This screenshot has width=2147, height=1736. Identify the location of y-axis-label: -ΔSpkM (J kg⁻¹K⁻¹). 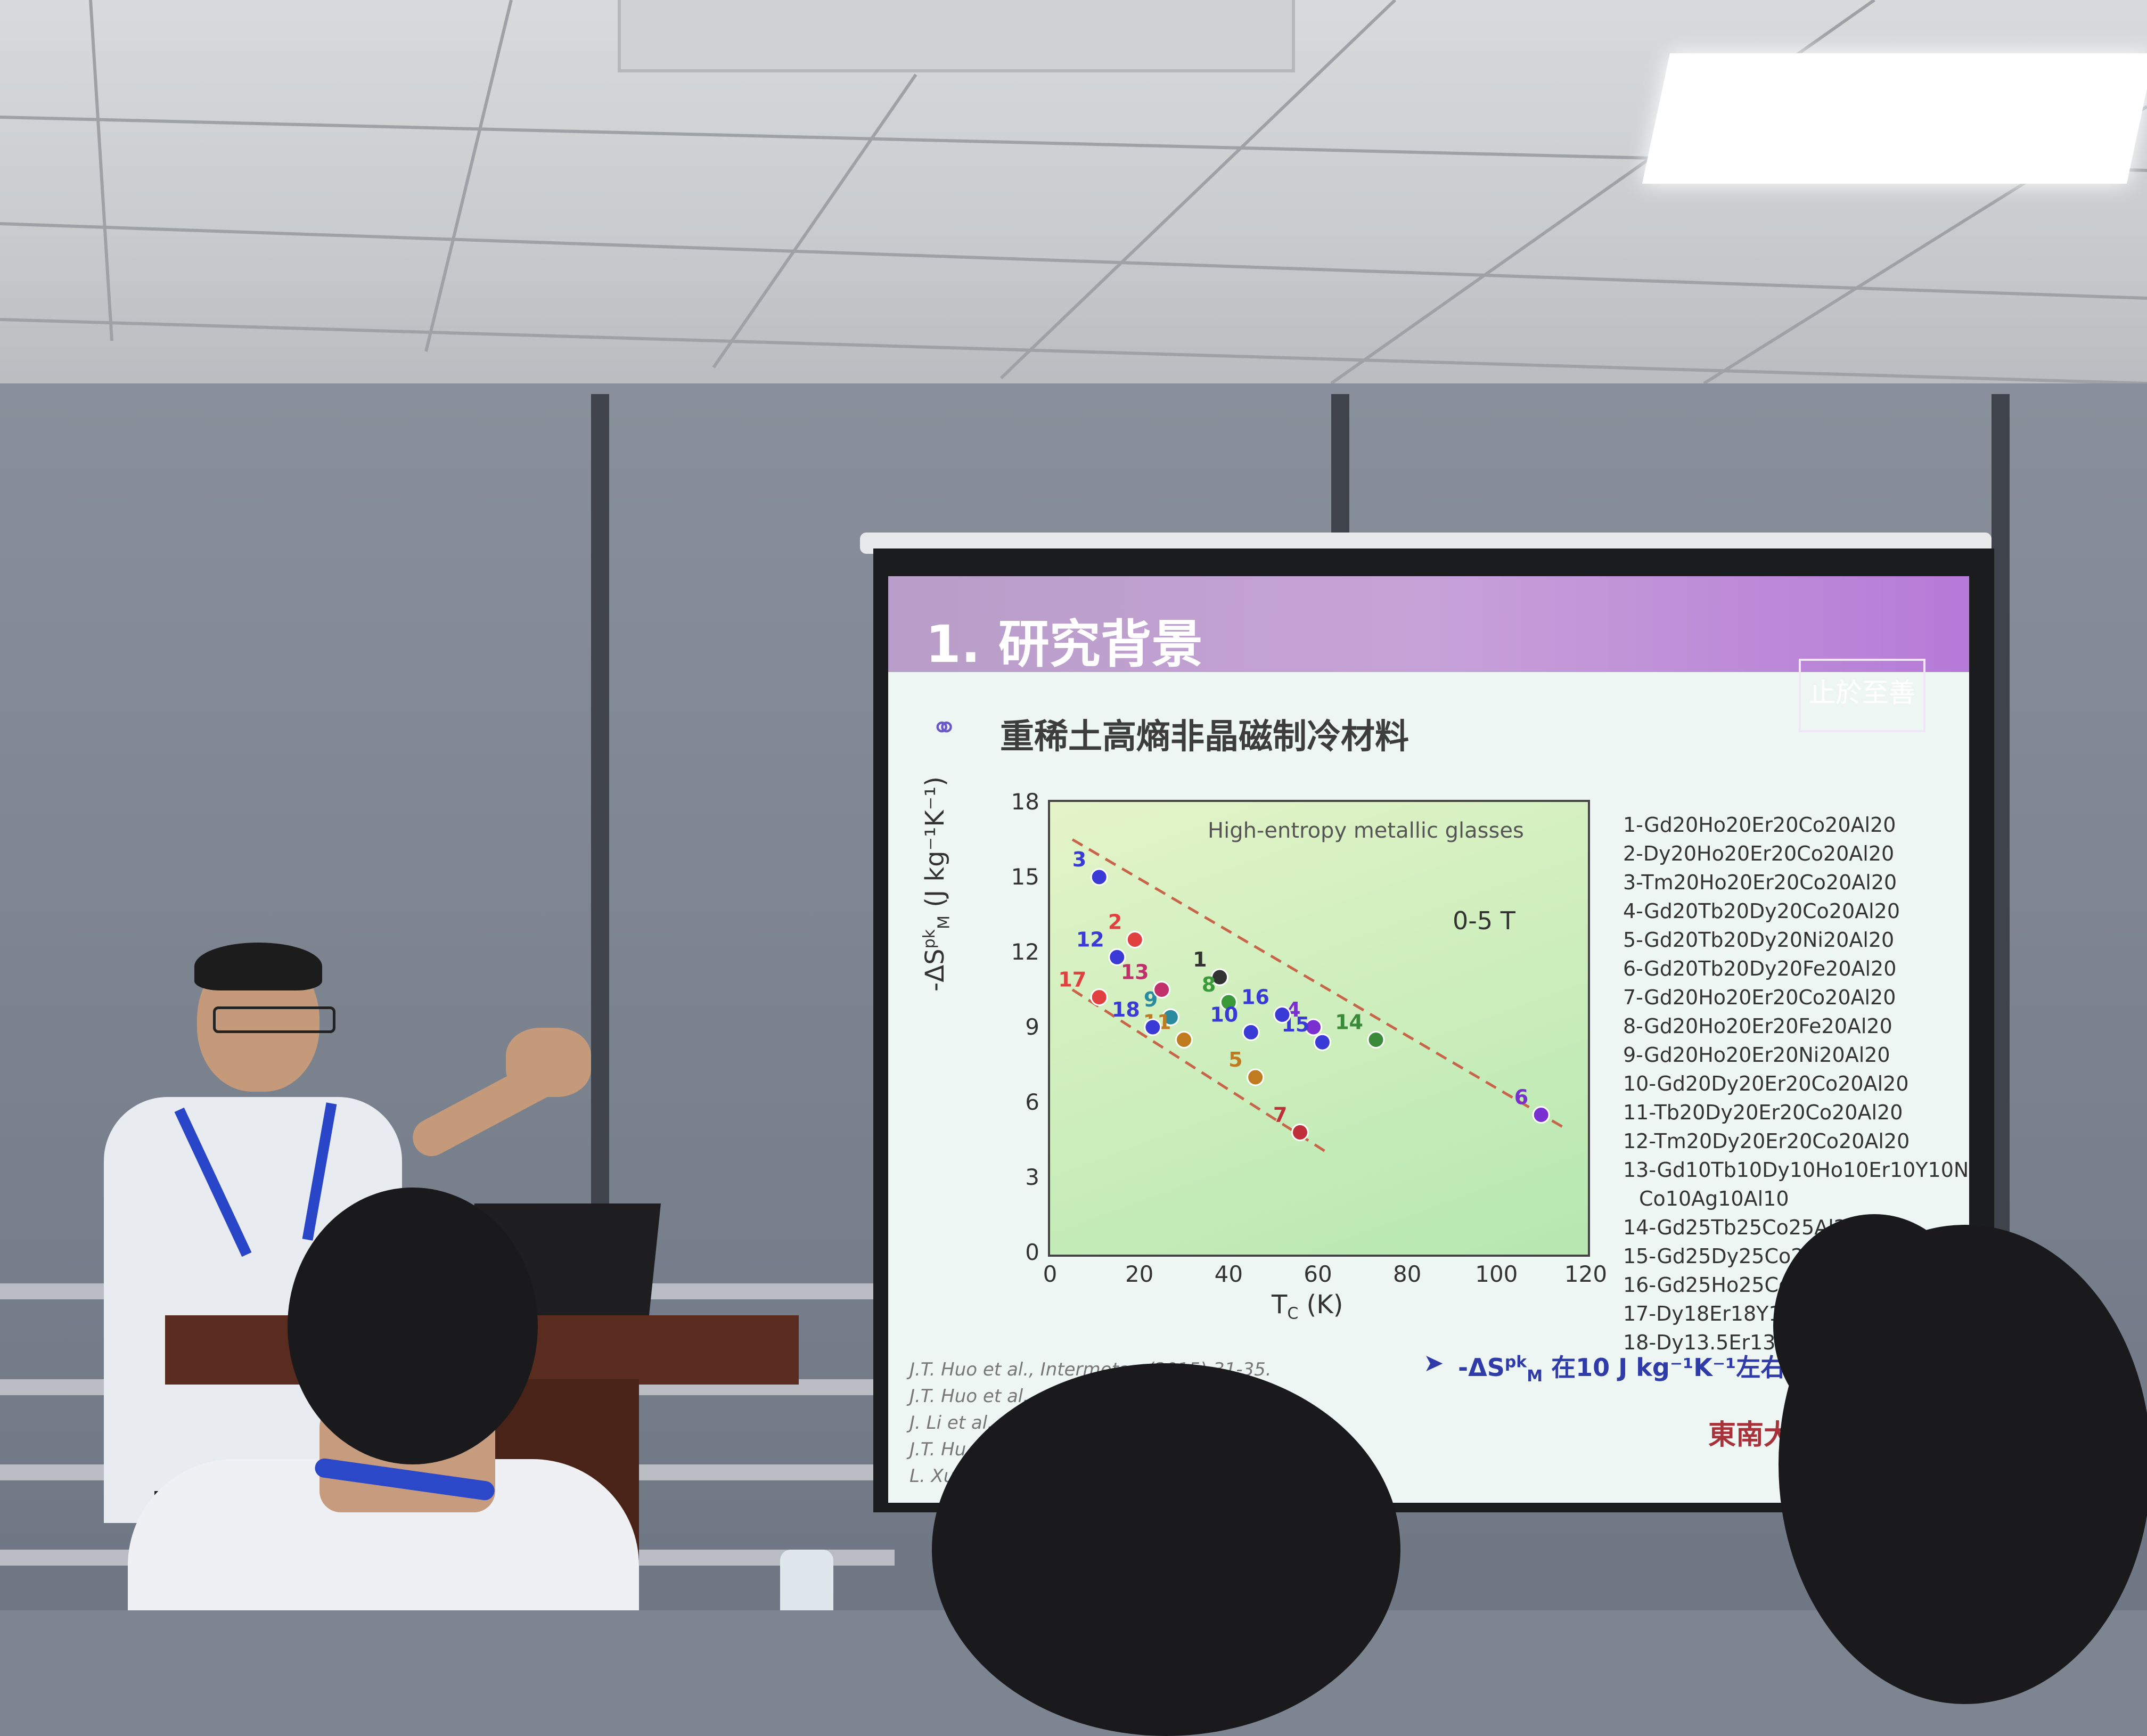
(937, 884).